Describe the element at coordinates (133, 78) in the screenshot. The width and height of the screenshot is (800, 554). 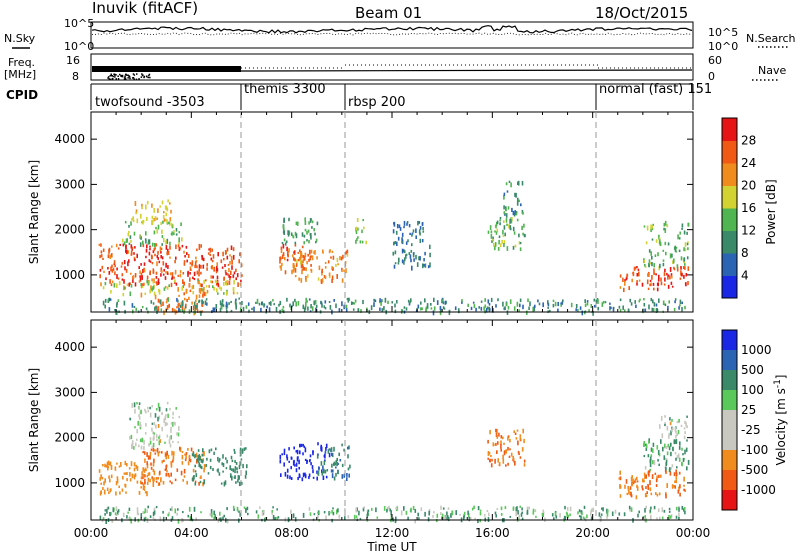
I see `freq-dot` at that location.